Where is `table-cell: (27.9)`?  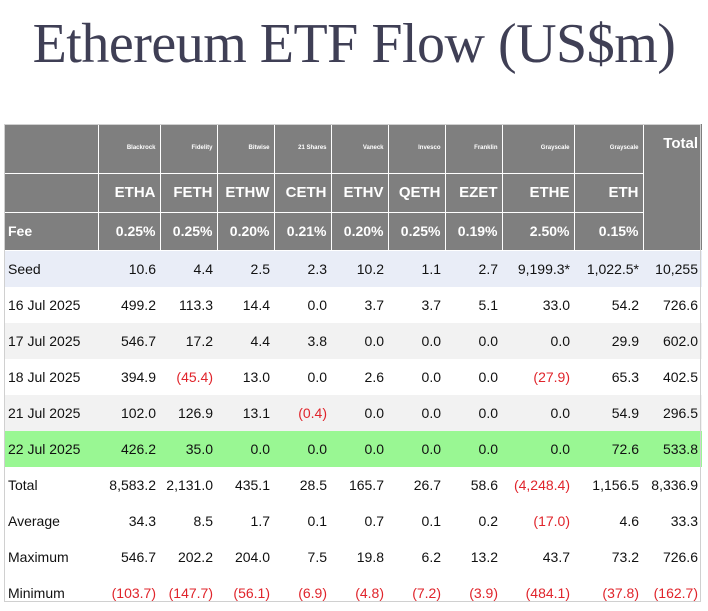 table-cell: (27.9) is located at coordinates (538, 376).